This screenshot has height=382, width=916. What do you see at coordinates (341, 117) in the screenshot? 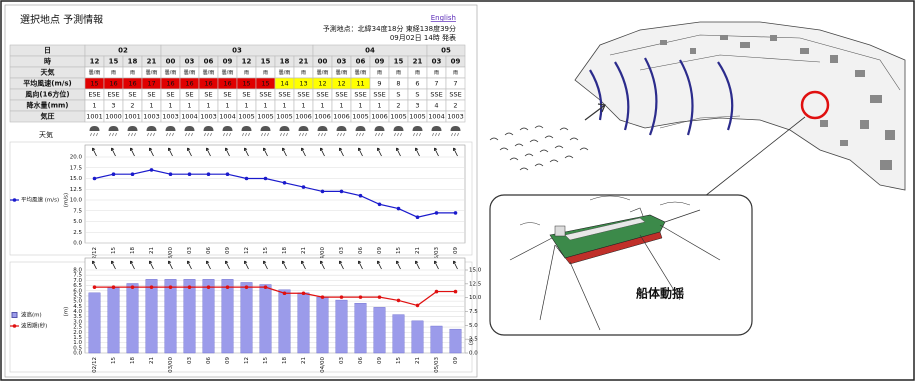
I see `pressure: 1006` at bounding box center [341, 117].